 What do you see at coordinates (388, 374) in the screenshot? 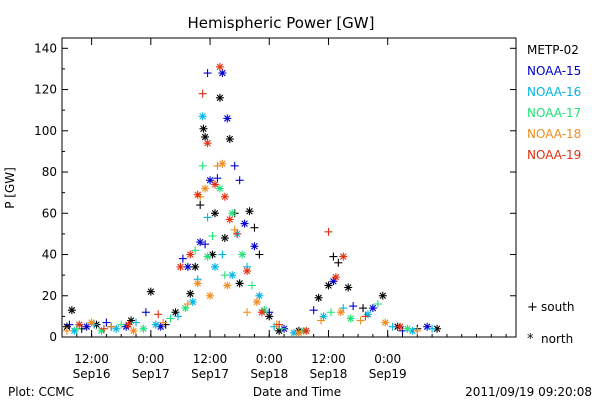
I see `x-tick-label-date: Sep19` at bounding box center [388, 374].